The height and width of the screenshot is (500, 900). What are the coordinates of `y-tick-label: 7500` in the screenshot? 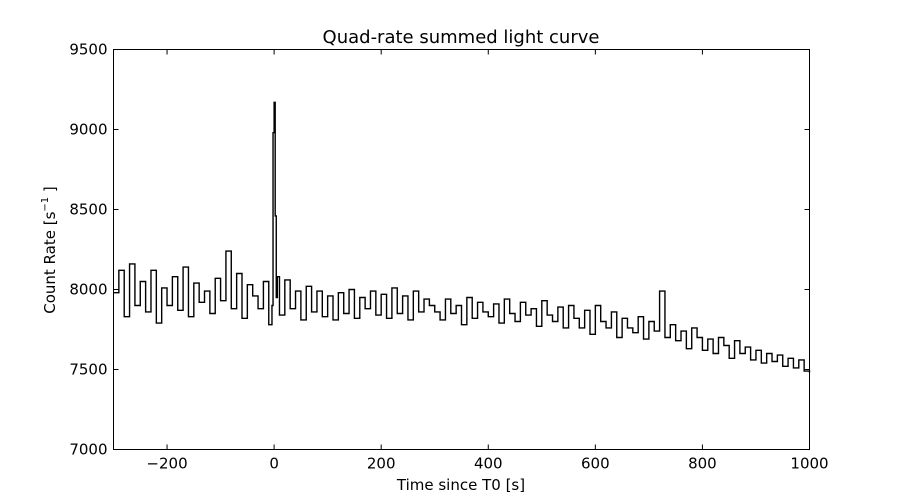 It's located at (88, 370).